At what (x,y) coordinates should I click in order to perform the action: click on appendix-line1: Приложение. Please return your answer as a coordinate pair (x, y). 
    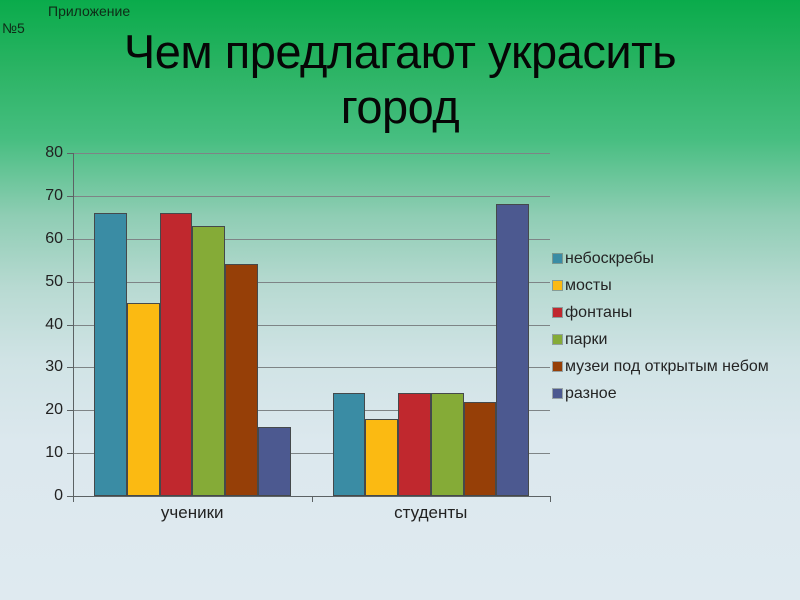
    Looking at the image, I should click on (89, 11).